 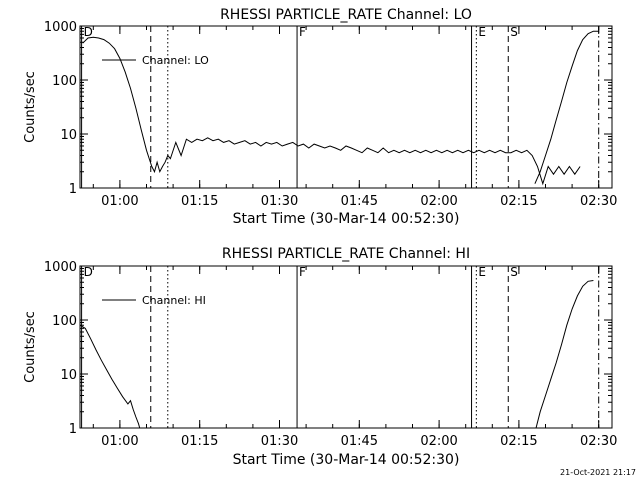 I want to click on legend-label: Channel: HI, so click(x=174, y=300).